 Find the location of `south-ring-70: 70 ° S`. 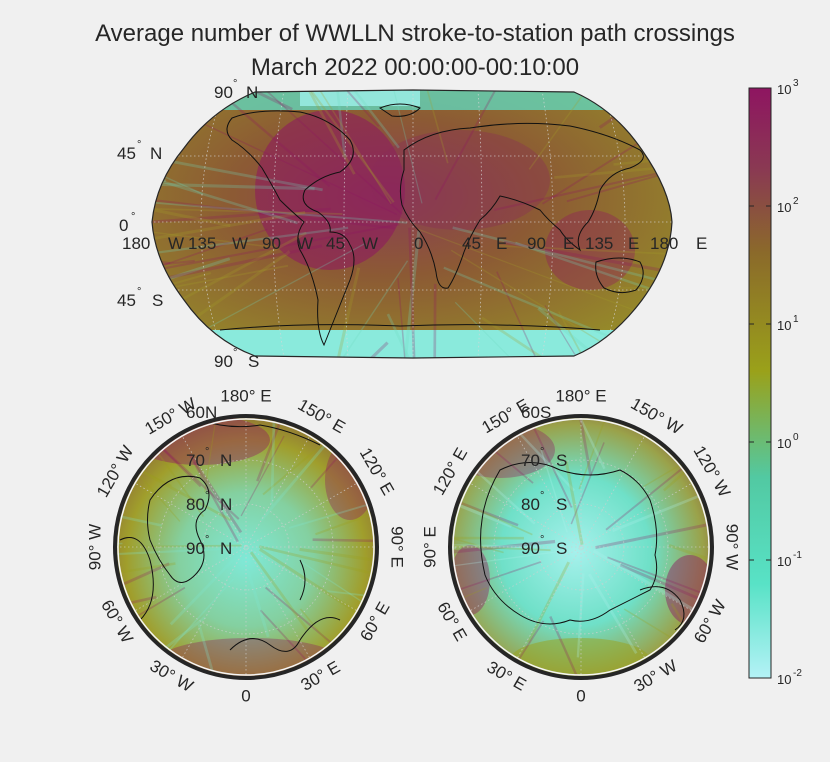

south-ring-70: 70 ° S is located at coordinates (544, 458).